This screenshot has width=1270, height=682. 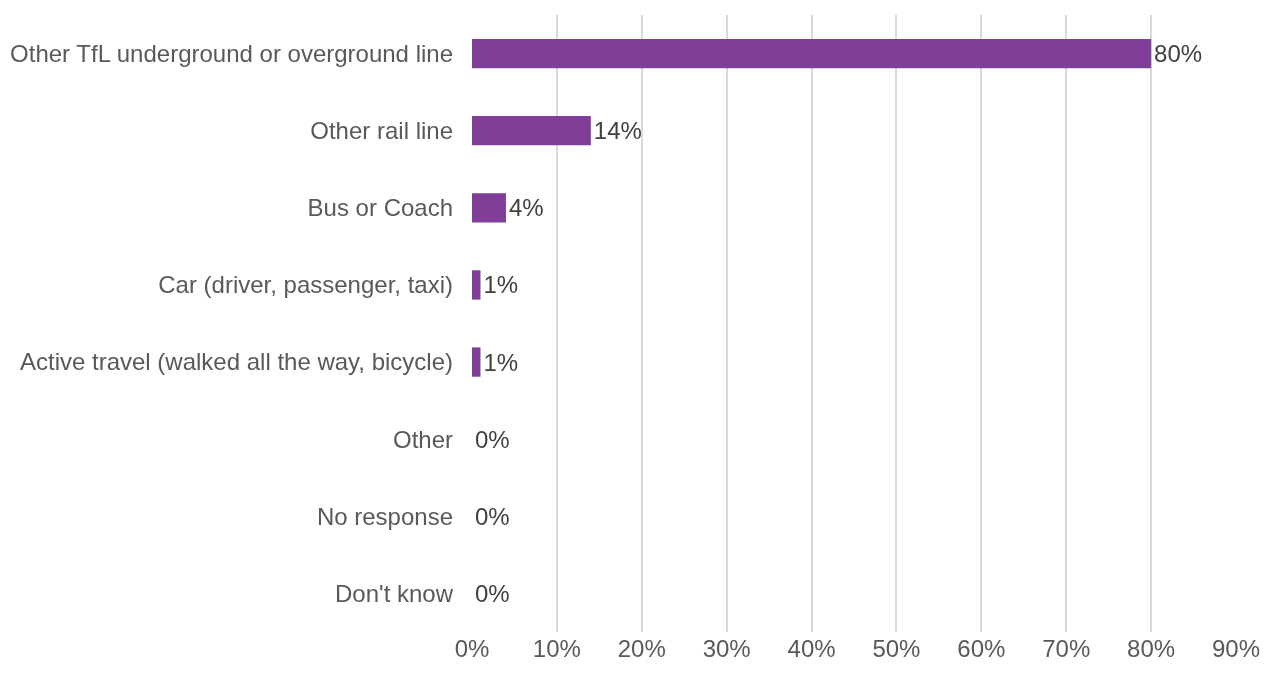 I want to click on x-tick-label: 30%, so click(x=726, y=648).